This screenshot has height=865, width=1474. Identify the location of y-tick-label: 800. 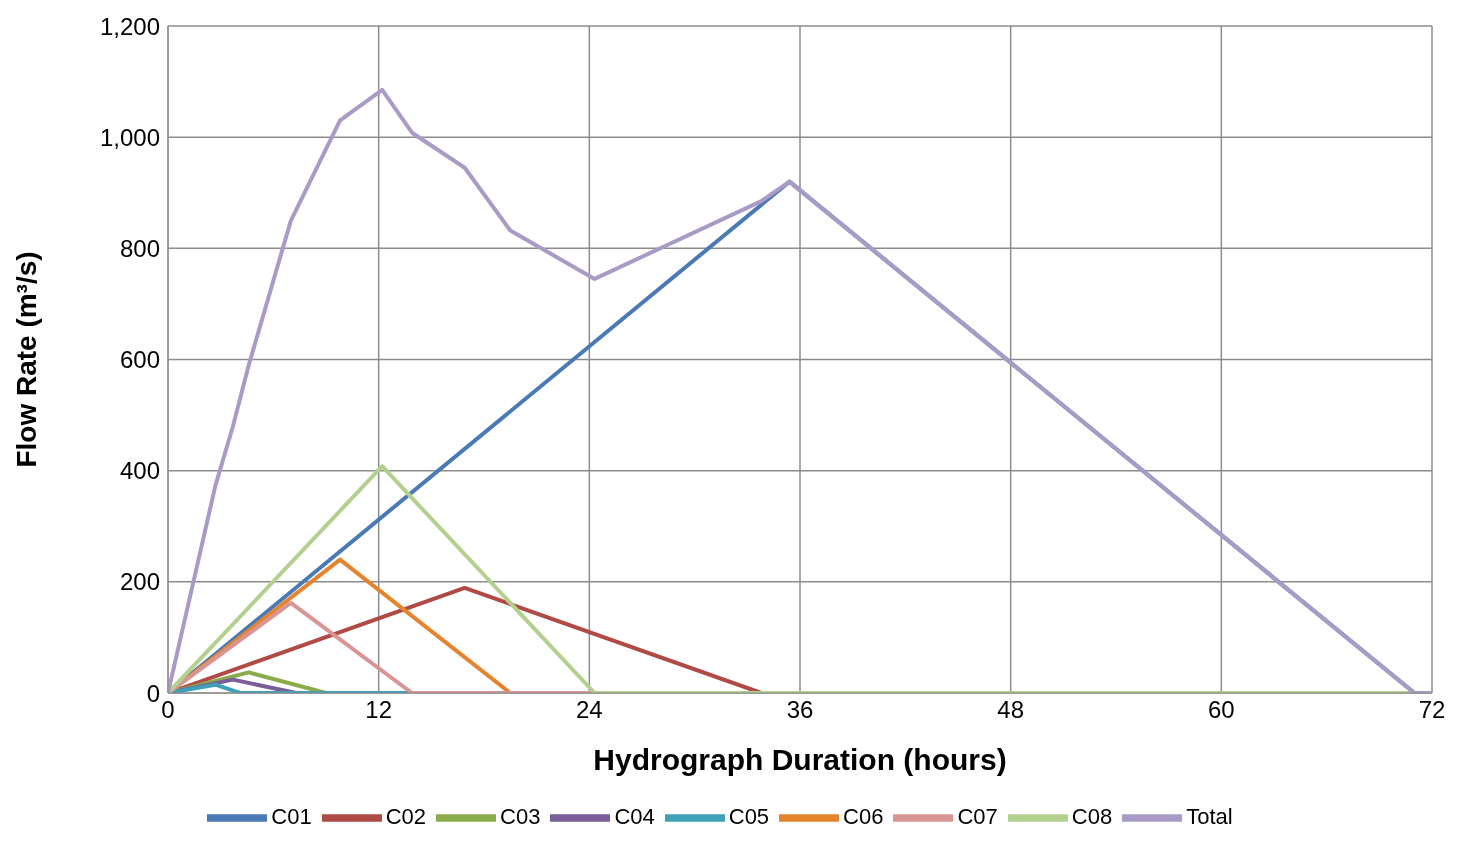
(139, 248).